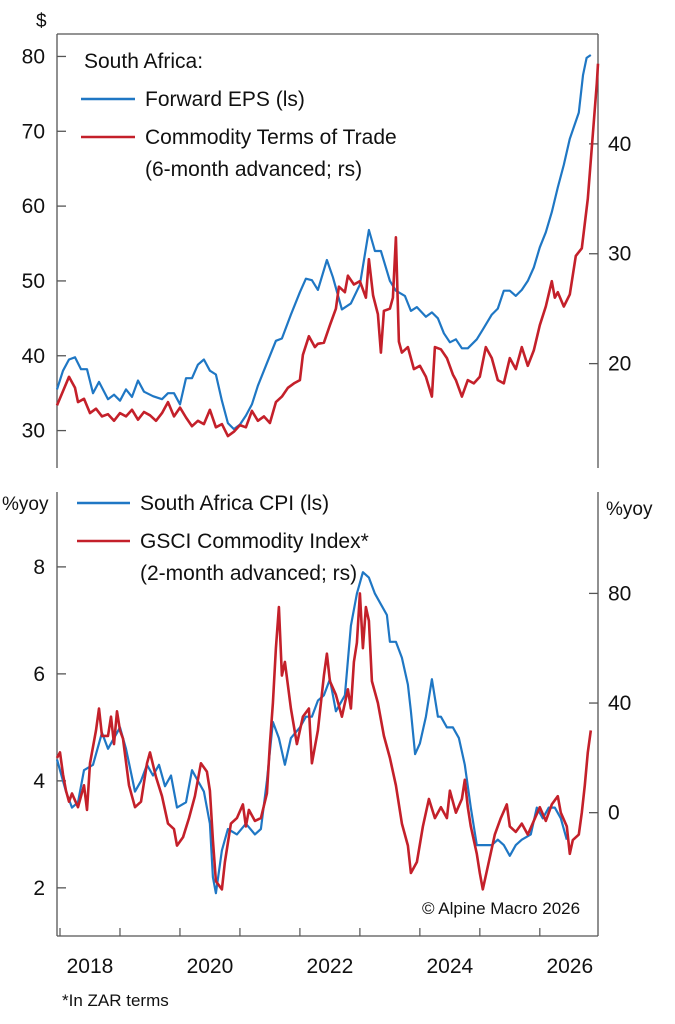 The width and height of the screenshot is (675, 1024). I want to click on bottom-left-tick-label: 4, so click(39, 781).